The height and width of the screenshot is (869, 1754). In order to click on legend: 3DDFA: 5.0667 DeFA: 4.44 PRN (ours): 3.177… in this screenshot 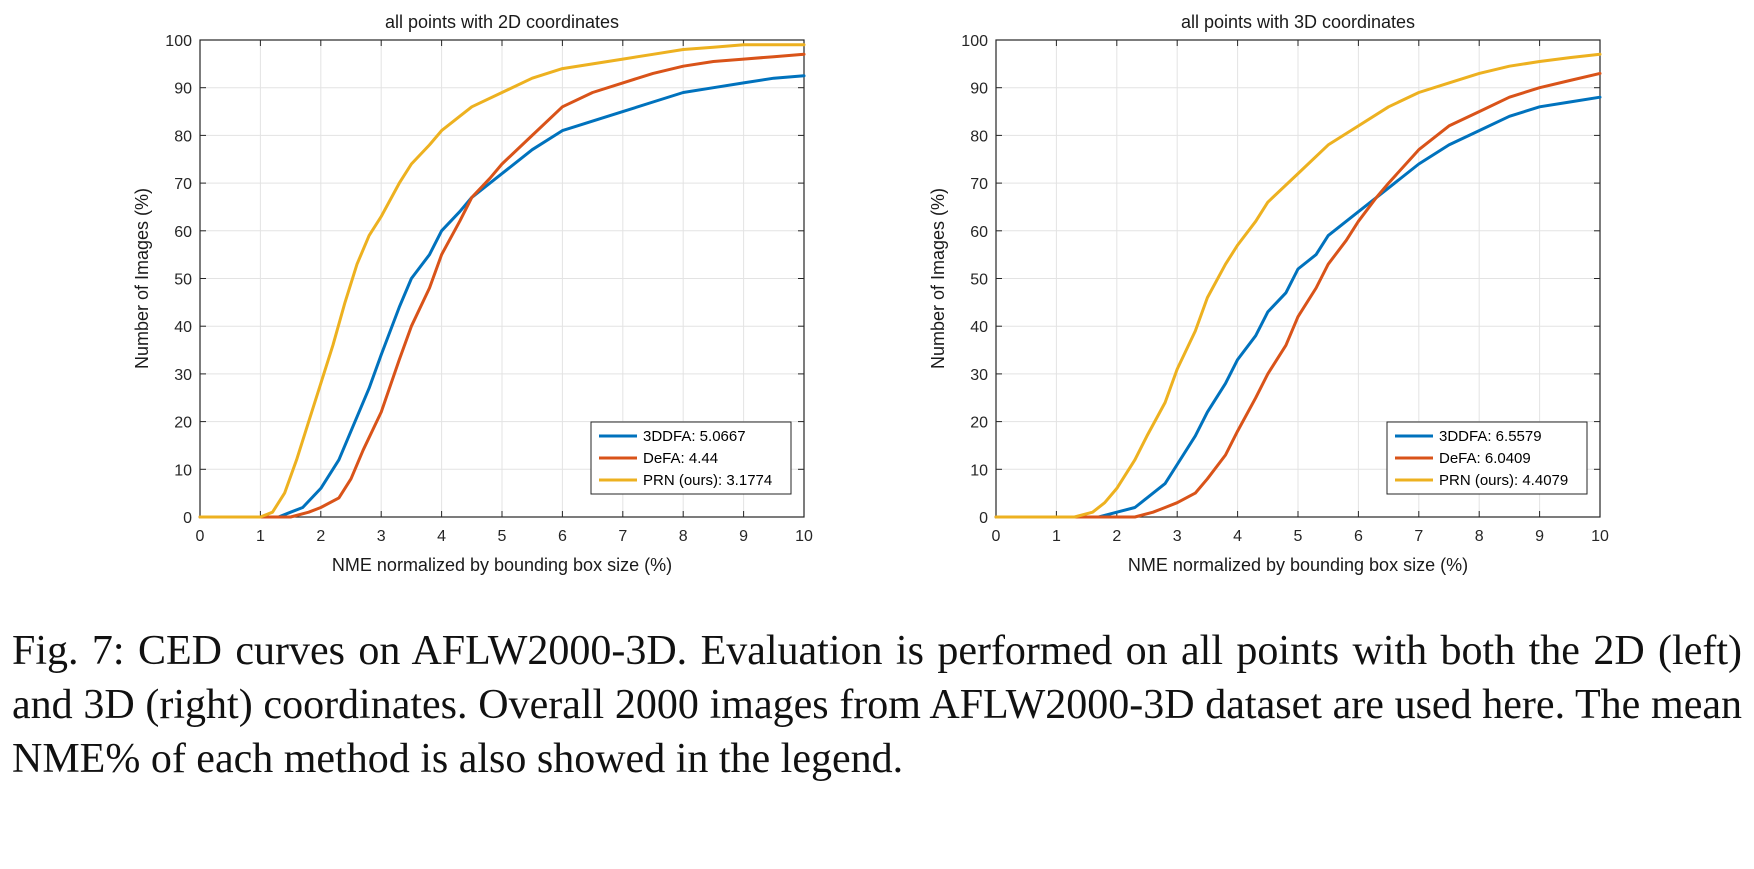, I will do `click(691, 458)`.